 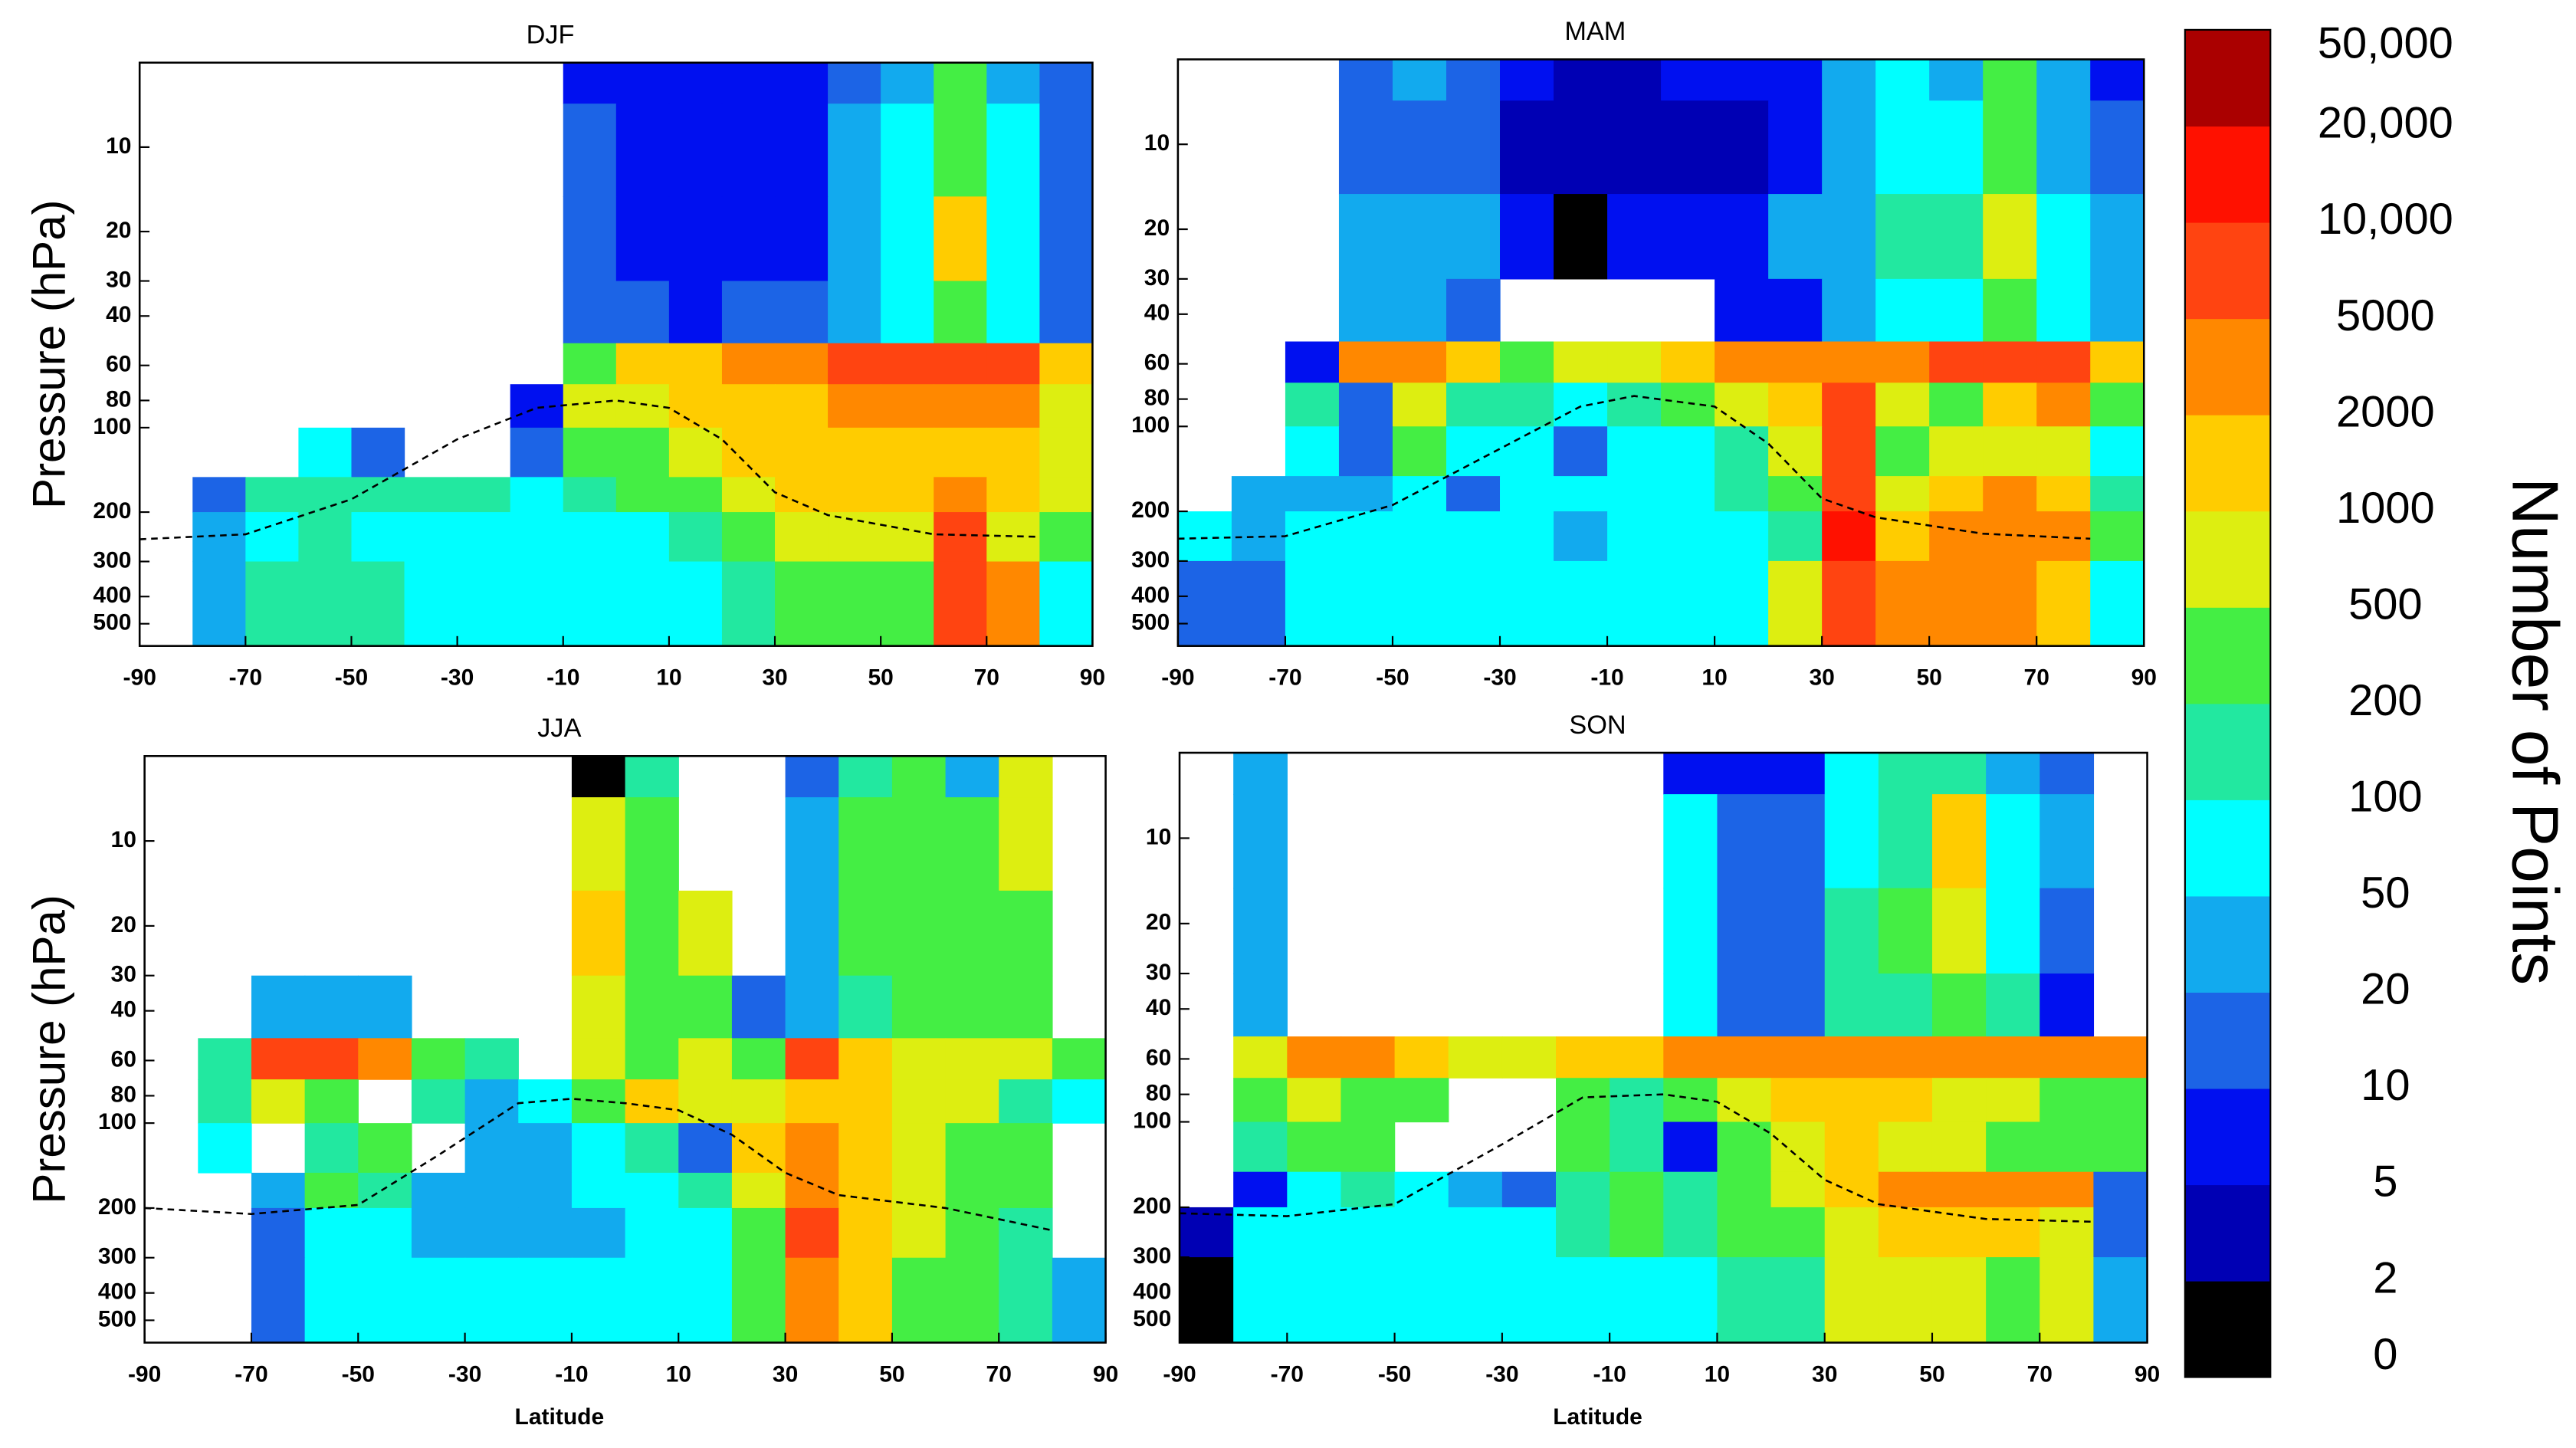 I want to click on x-tick-label: -10, so click(x=571, y=1374).